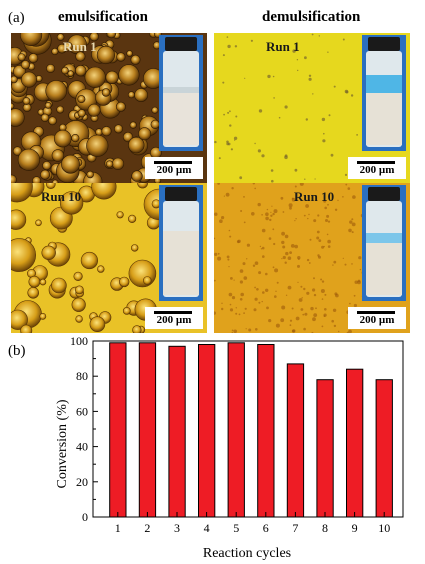  Describe the element at coordinates (109, 258) in the screenshot. I see `micrograph-run10-emulsification: Run 10 200 µm` at that location.